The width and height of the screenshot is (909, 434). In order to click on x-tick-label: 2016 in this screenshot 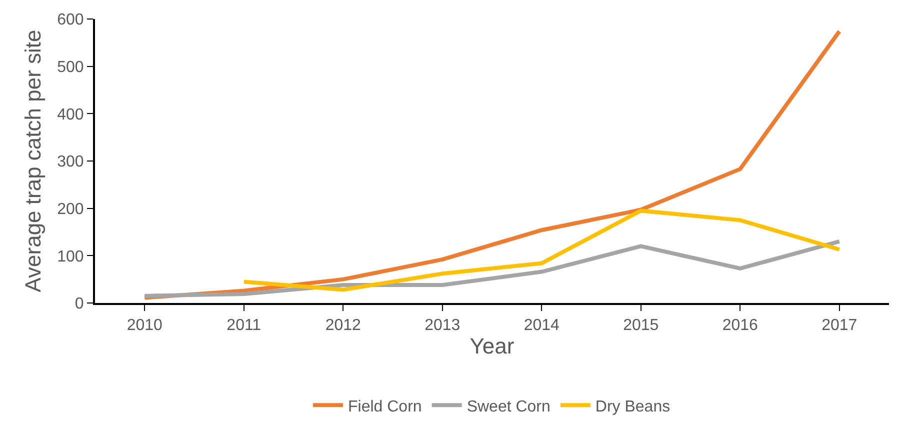, I will do `click(740, 325)`.